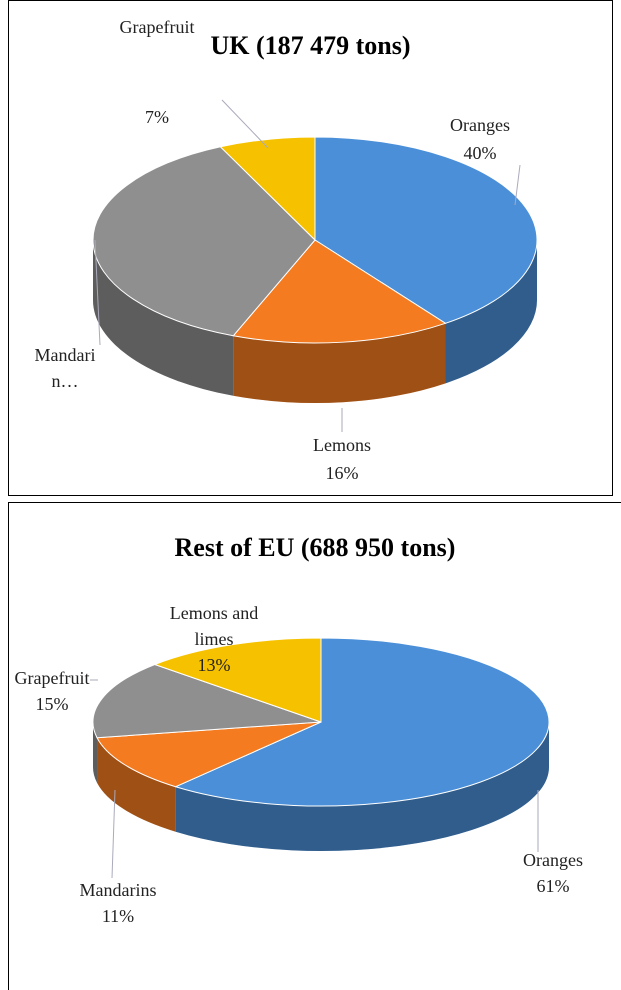 This screenshot has height=990, width=621. What do you see at coordinates (157, 117) in the screenshot?
I see `slice-value-label: 7%` at bounding box center [157, 117].